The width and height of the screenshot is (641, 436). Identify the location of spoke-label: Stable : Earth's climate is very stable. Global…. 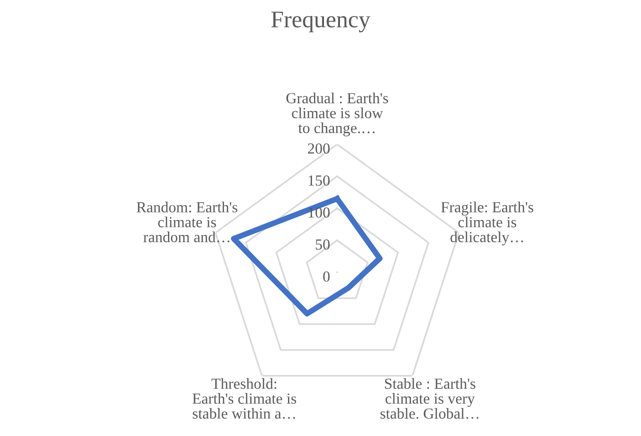
(429, 398).